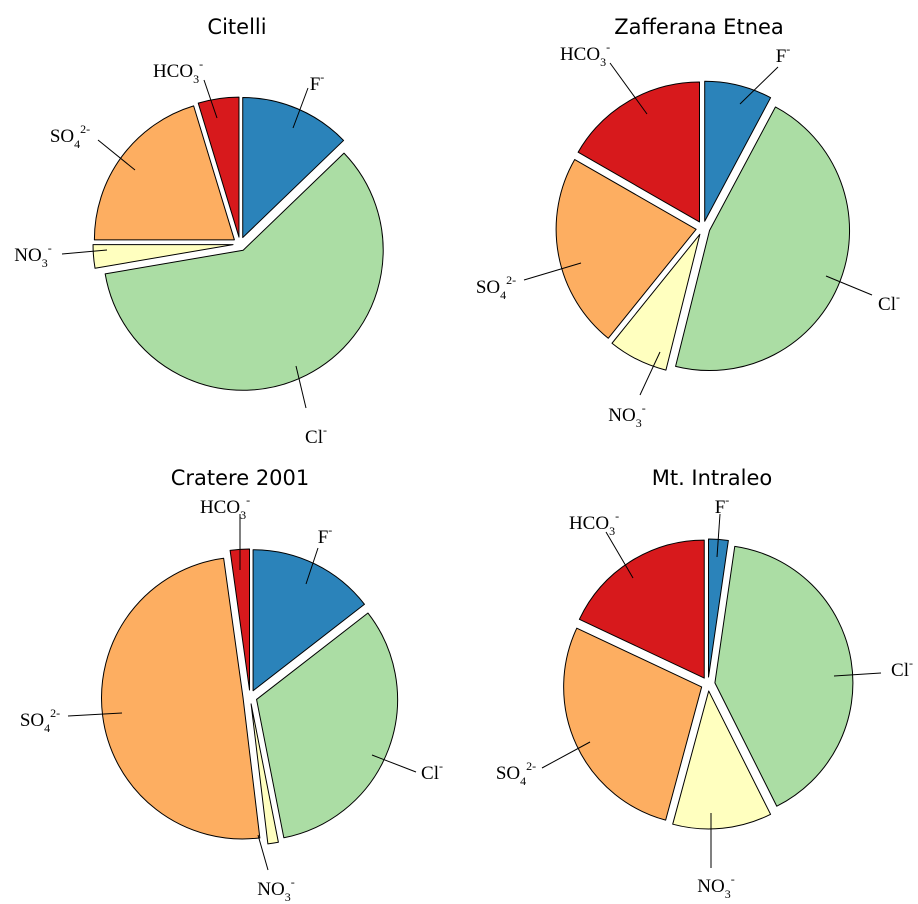  I want to click on pie-cratere-2001-label-so42-superscript: 2-, so click(55, 713).